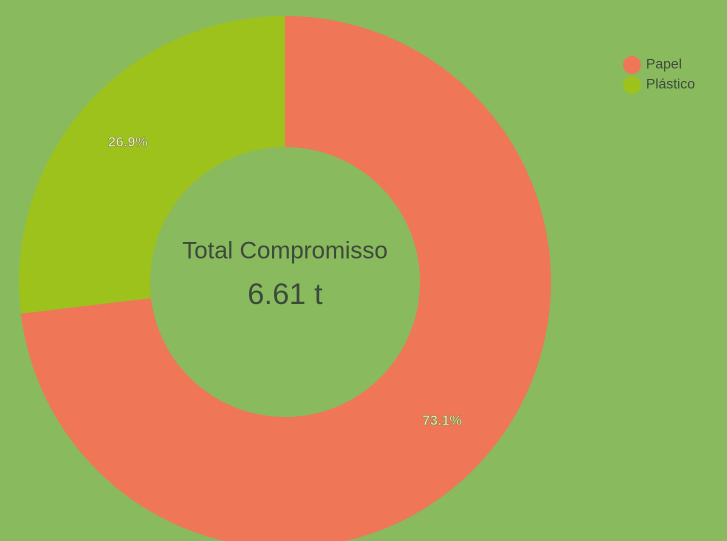 Image resolution: width=727 pixels, height=541 pixels. Describe the element at coordinates (670, 84) in the screenshot. I see `legend-label: Plástico` at that location.